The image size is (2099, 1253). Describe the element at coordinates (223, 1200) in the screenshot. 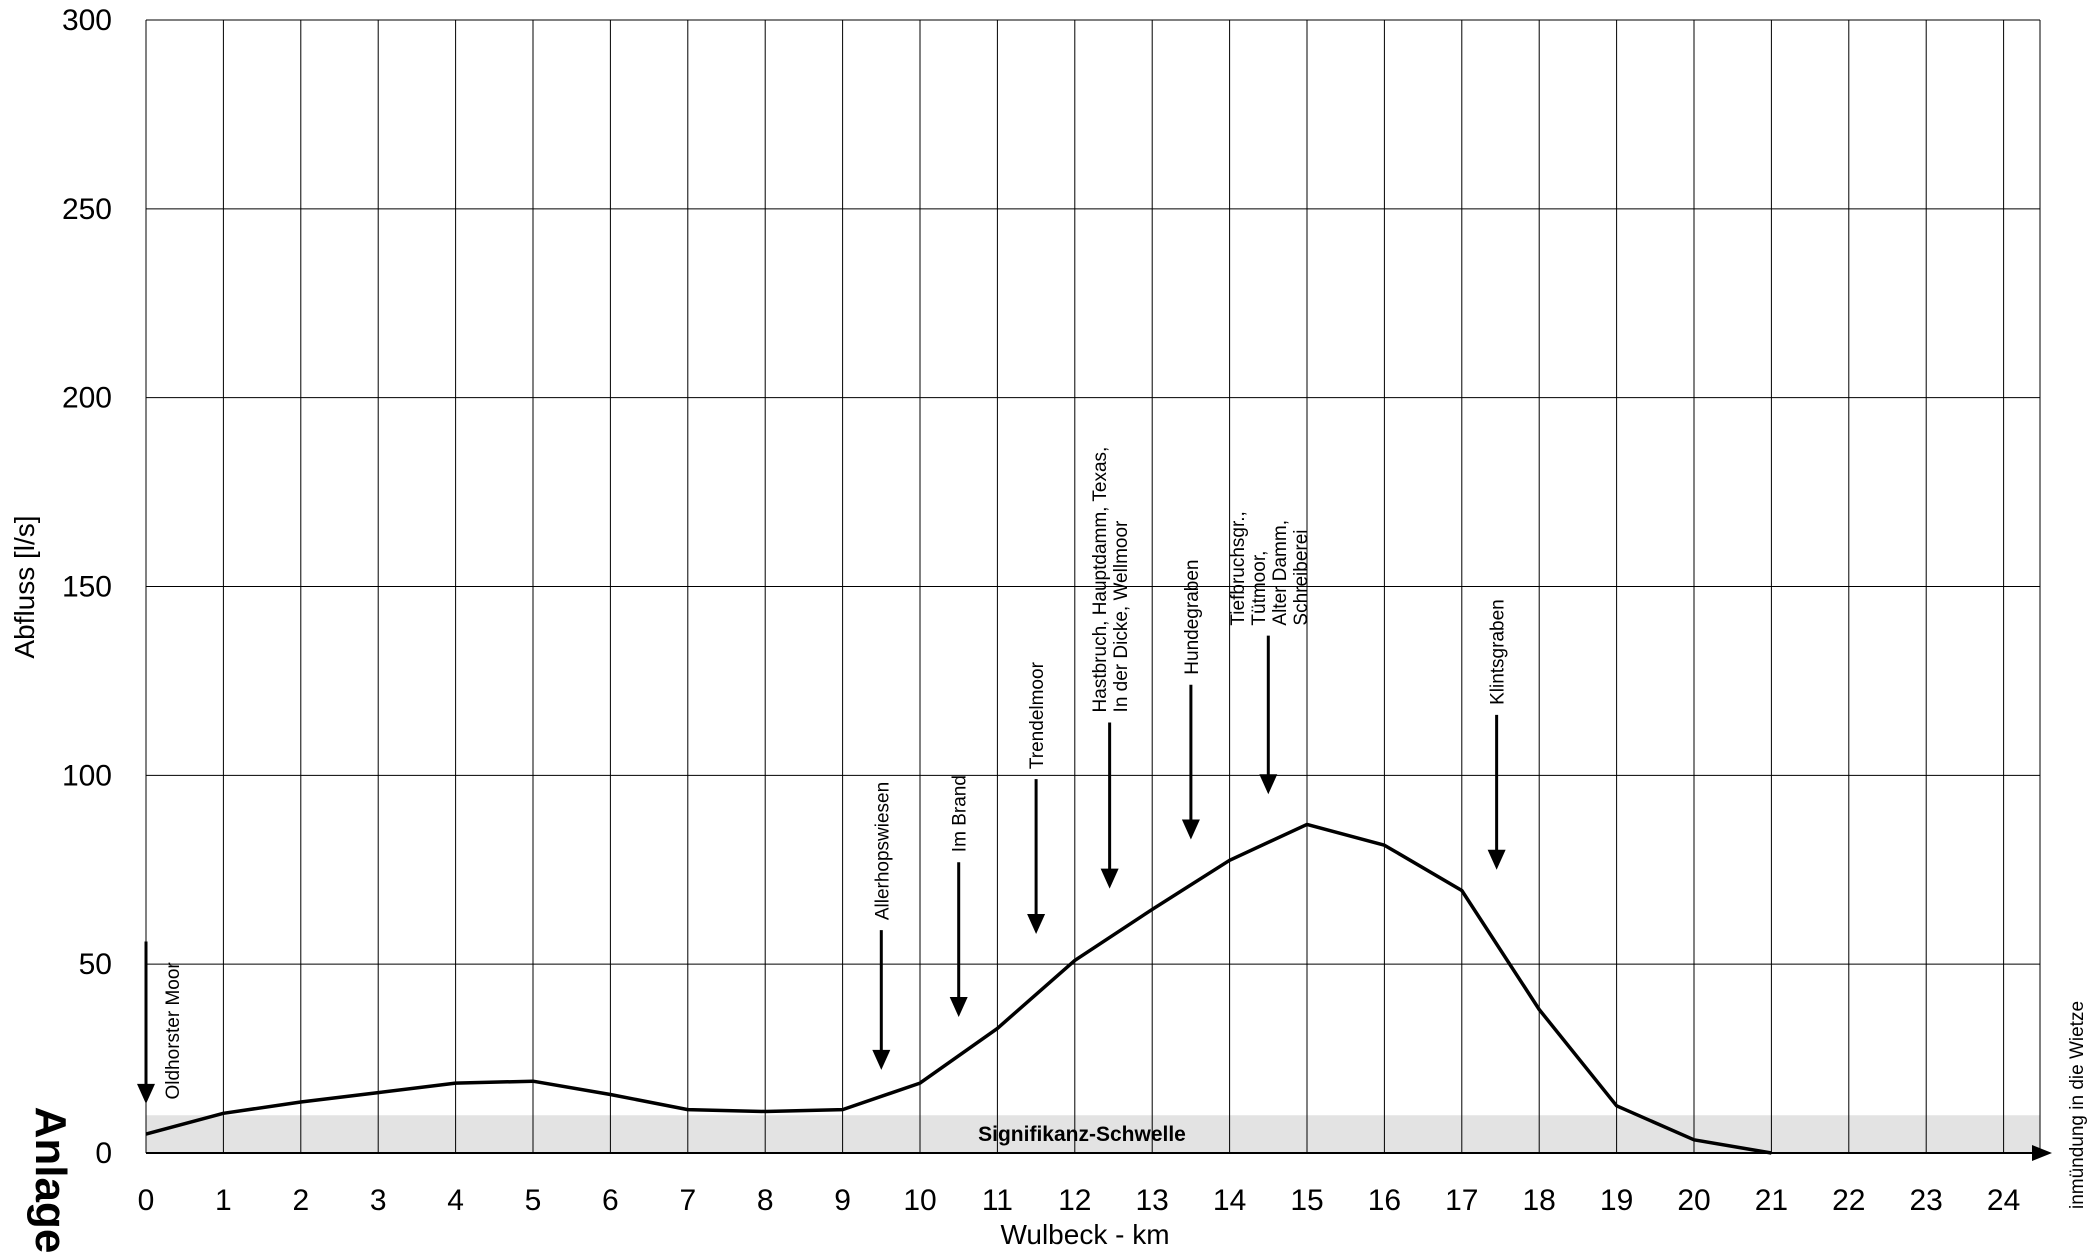

I see `x-tick-label: 1` at that location.